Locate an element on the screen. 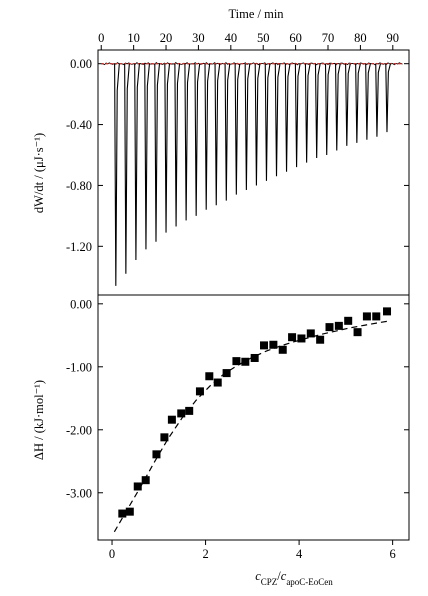 This screenshot has width=428, height=596. lower-y-axis-title: ΔH / (kJ·mol⁻¹) is located at coordinates (39, 420).